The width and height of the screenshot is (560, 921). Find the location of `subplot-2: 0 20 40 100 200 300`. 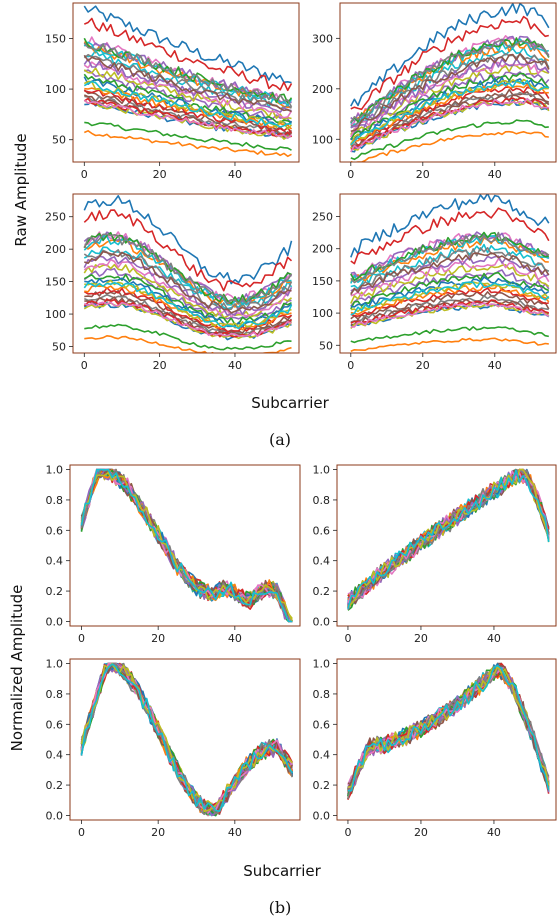

subplot-2: 0 20 40 100 200 300 is located at coordinates (434, 91).